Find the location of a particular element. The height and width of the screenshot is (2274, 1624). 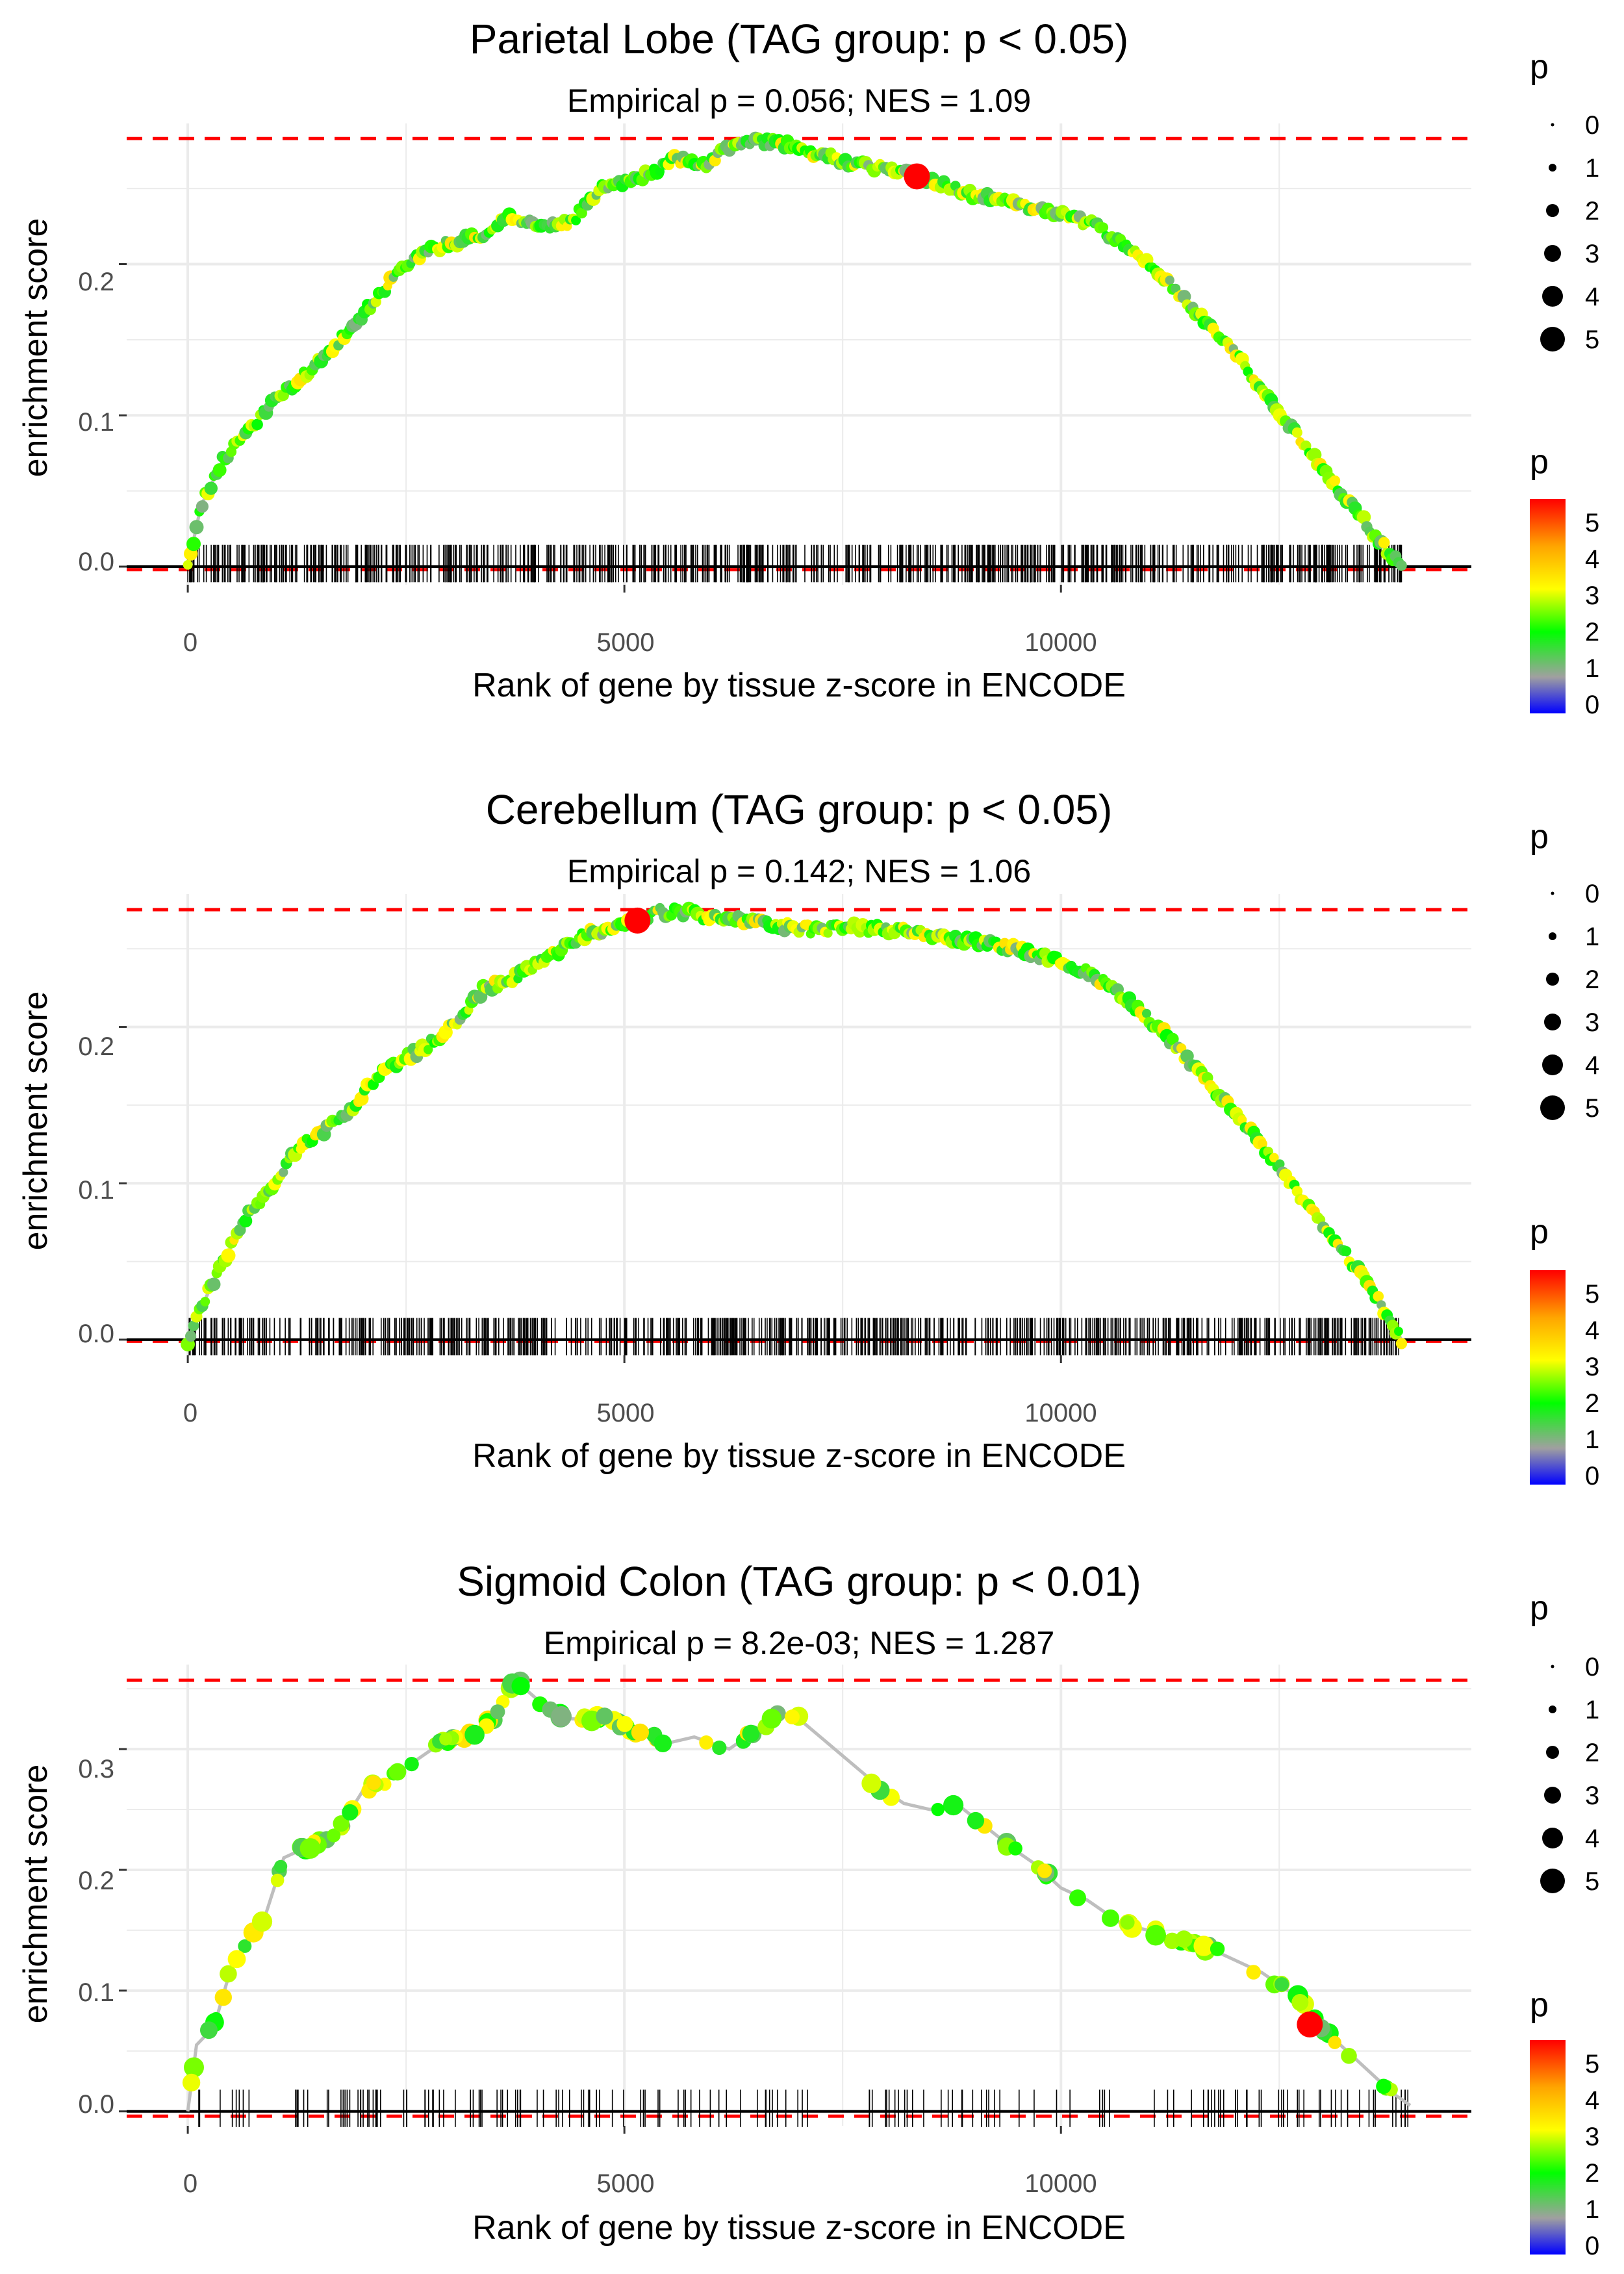

x-axis-title: Rank of gene by tissue z-score in ENCODE is located at coordinates (799, 1456).